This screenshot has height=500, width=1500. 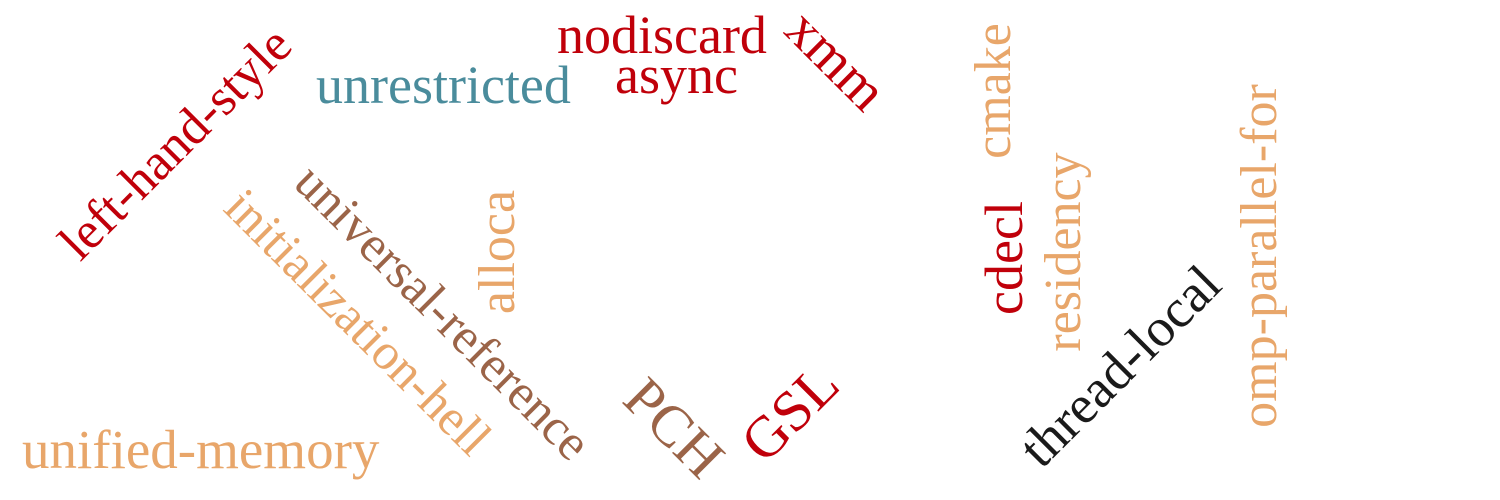 What do you see at coordinates (1259, 256) in the screenshot?
I see `word-omp-parallel-for: omp-parallel-for` at bounding box center [1259, 256].